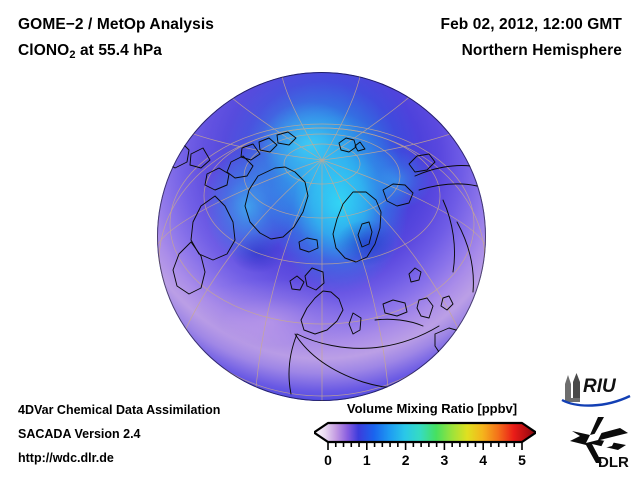 The image size is (640, 480). What do you see at coordinates (425, 432) in the screenshot?
I see `colorbar-gradient-body` at bounding box center [425, 432].